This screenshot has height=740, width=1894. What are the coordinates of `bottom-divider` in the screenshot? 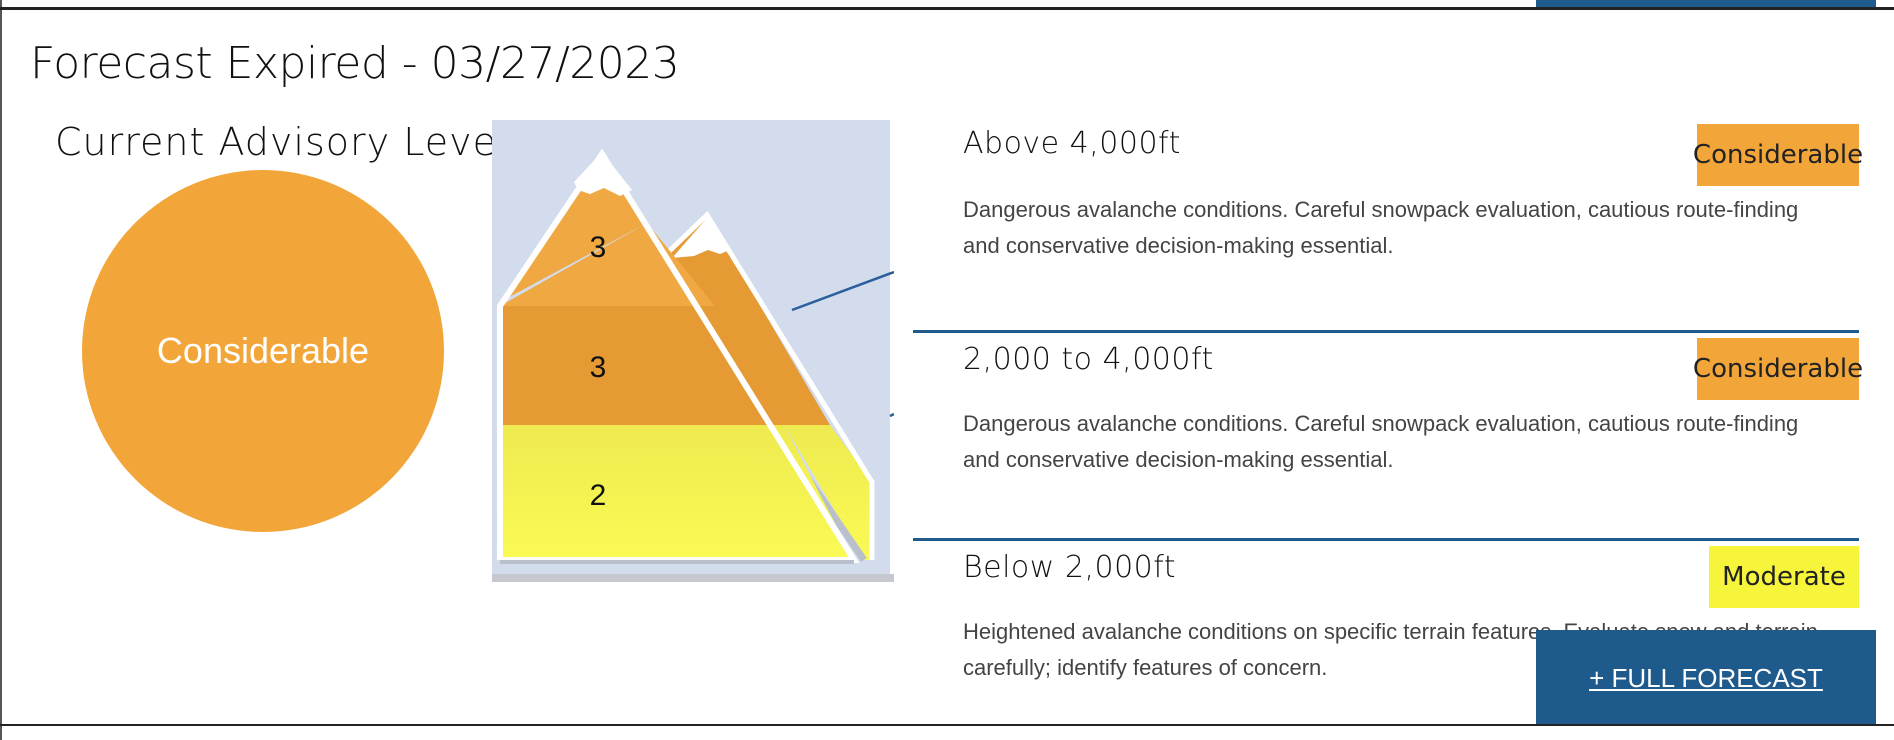 It's located at (947, 725).